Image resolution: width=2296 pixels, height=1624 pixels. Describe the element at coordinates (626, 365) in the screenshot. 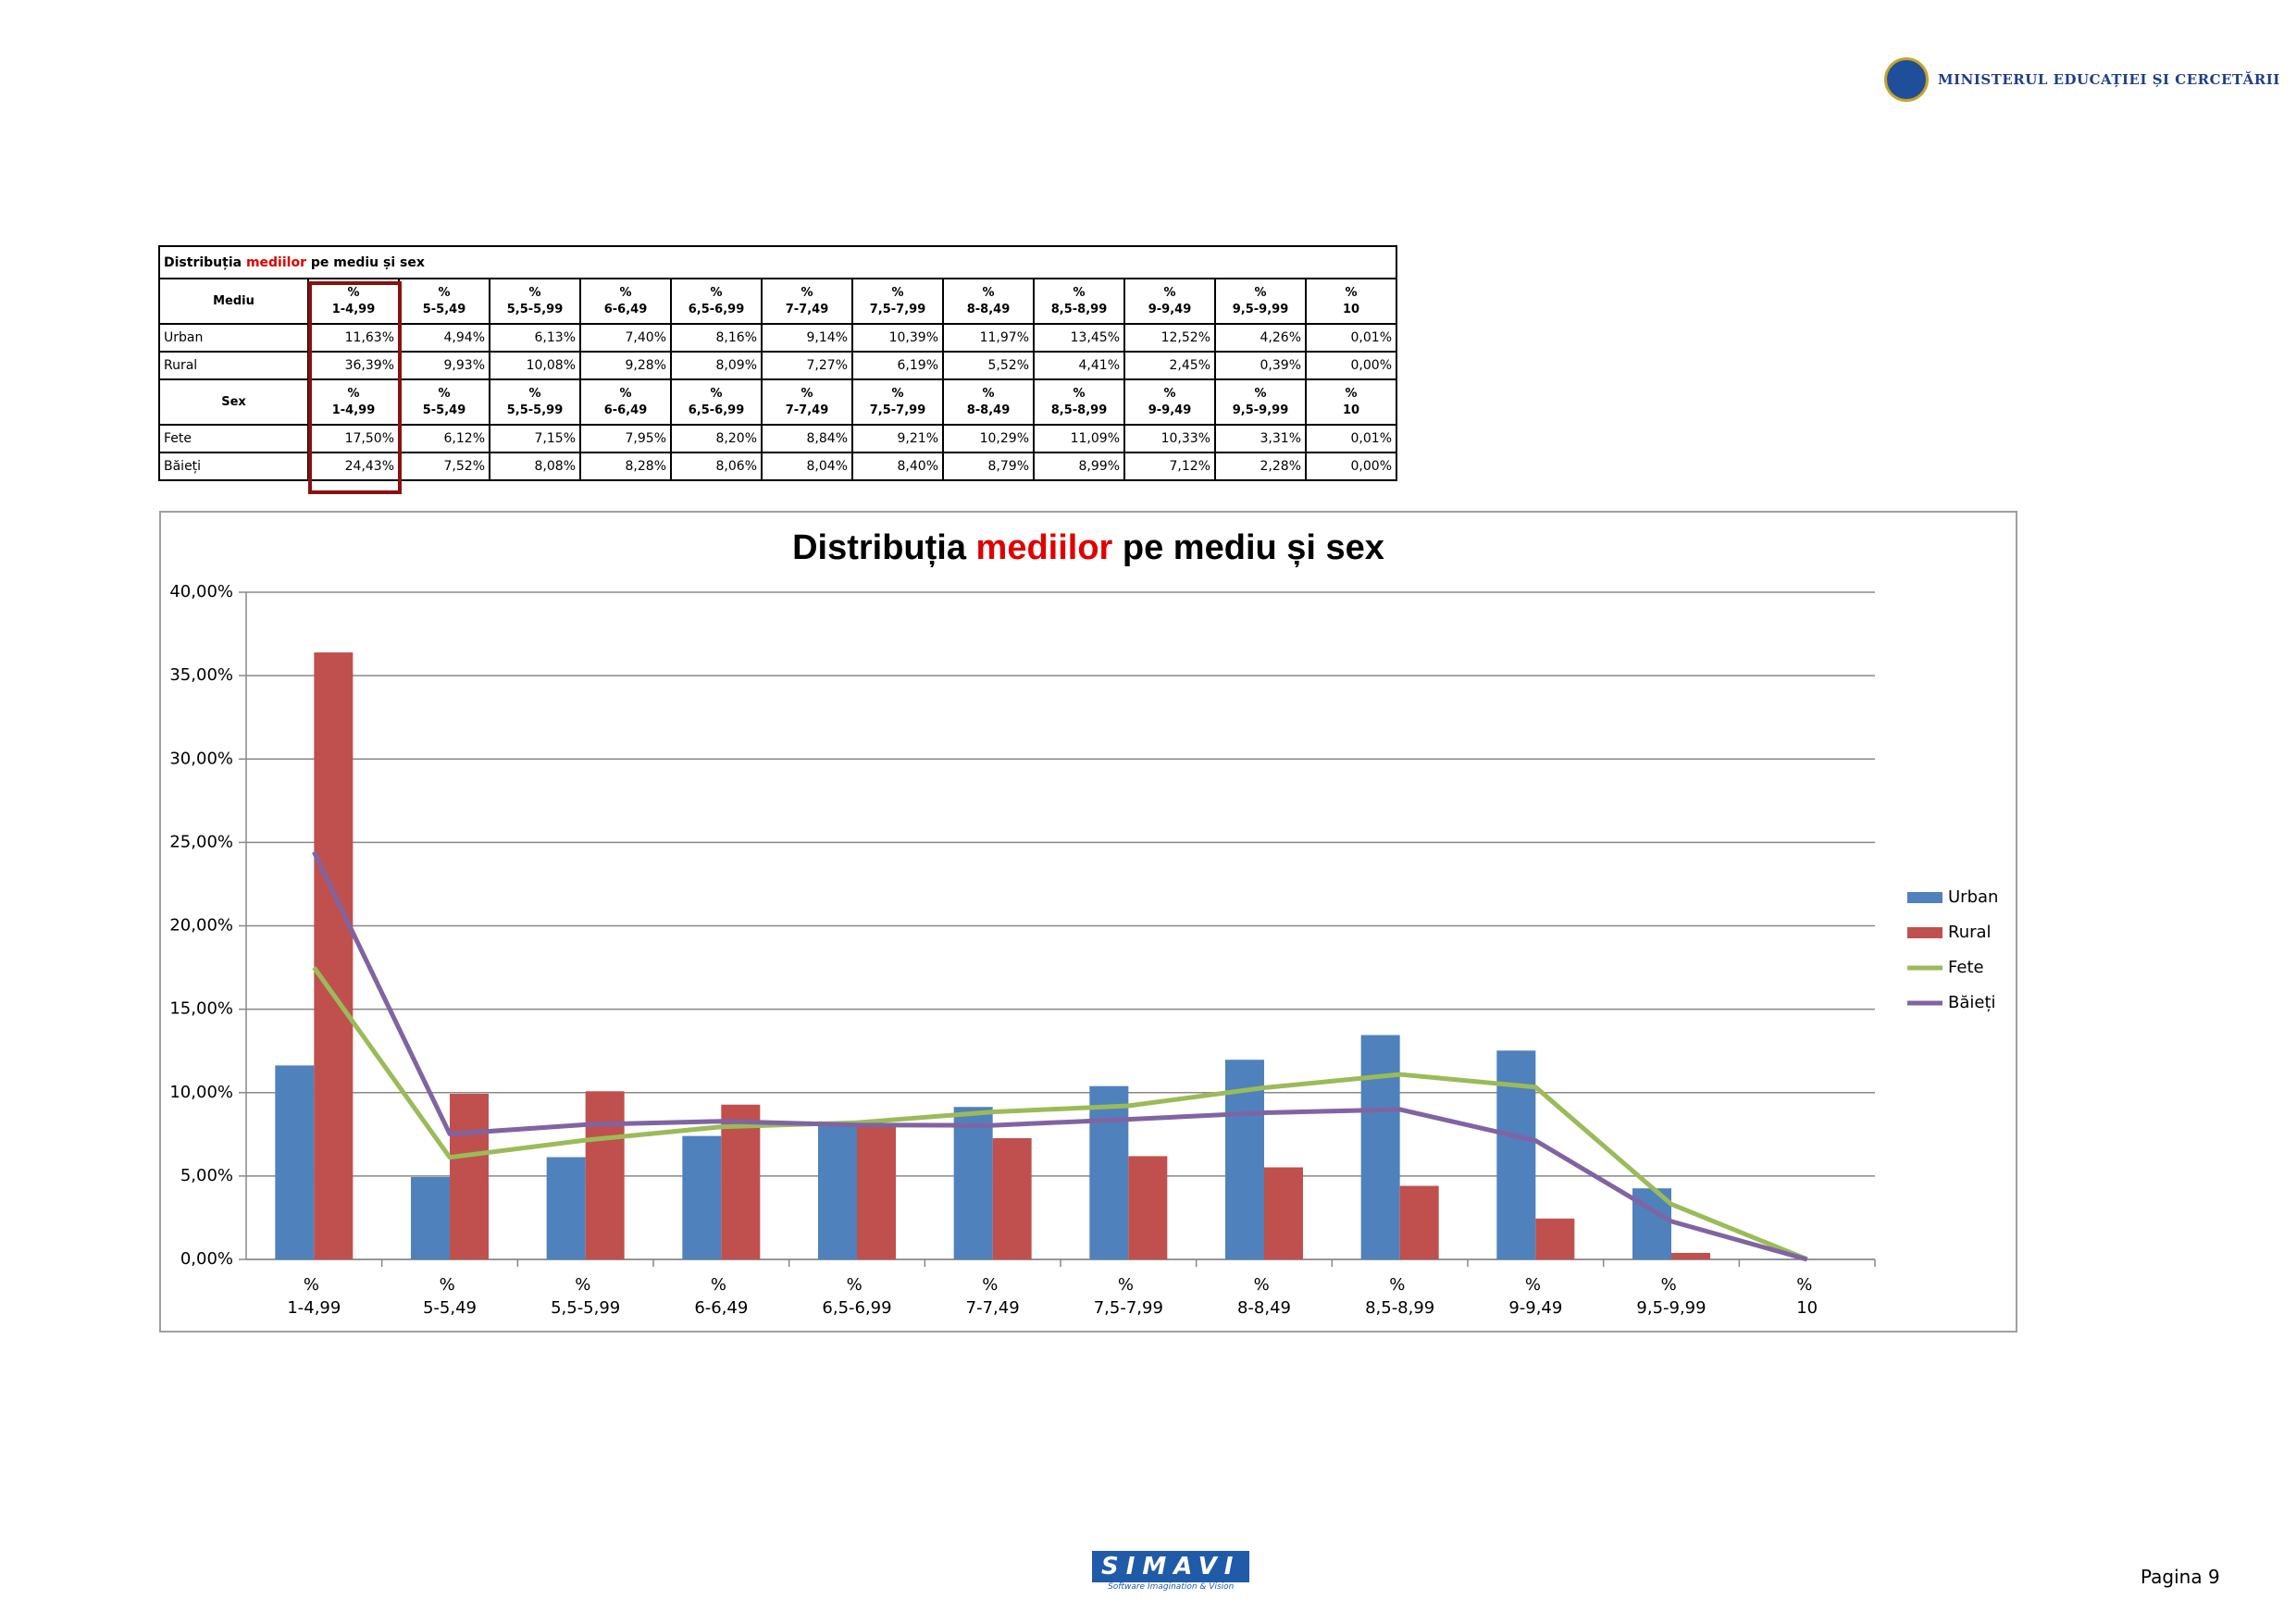

I see `cell: 9,28%` at that location.